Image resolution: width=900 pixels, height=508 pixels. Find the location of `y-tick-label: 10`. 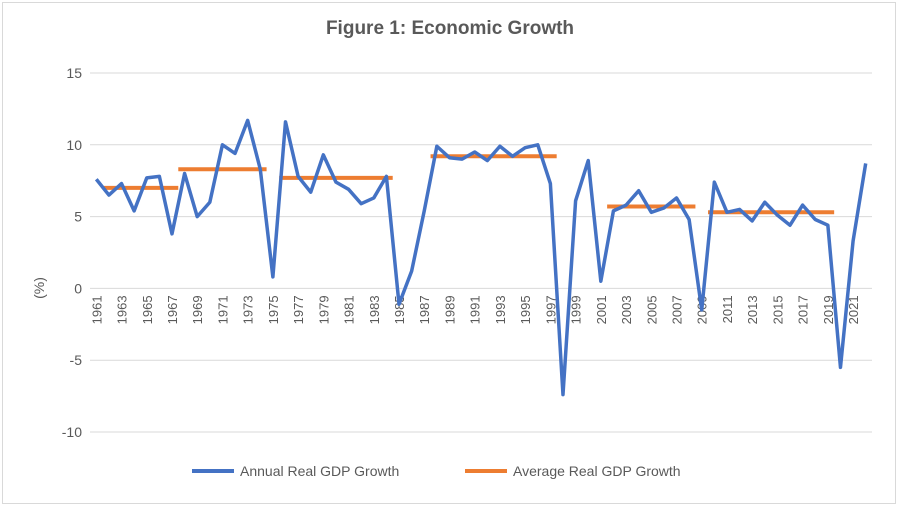

y-tick-label: 10 is located at coordinates (74, 145).